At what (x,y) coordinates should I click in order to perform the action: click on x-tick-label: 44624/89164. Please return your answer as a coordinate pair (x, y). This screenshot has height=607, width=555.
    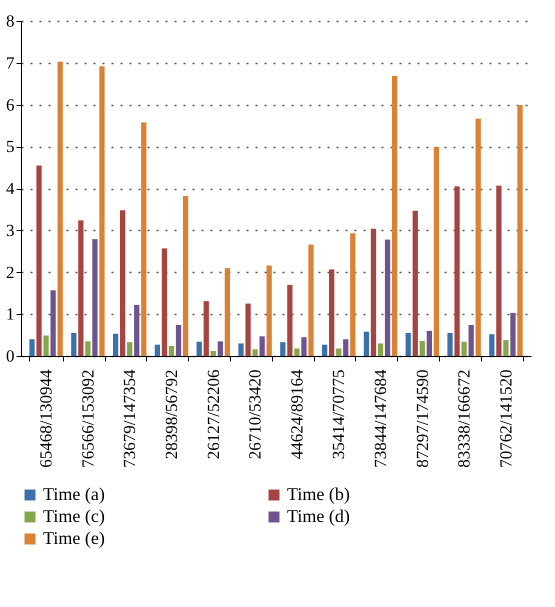
    Looking at the image, I should click on (296, 414).